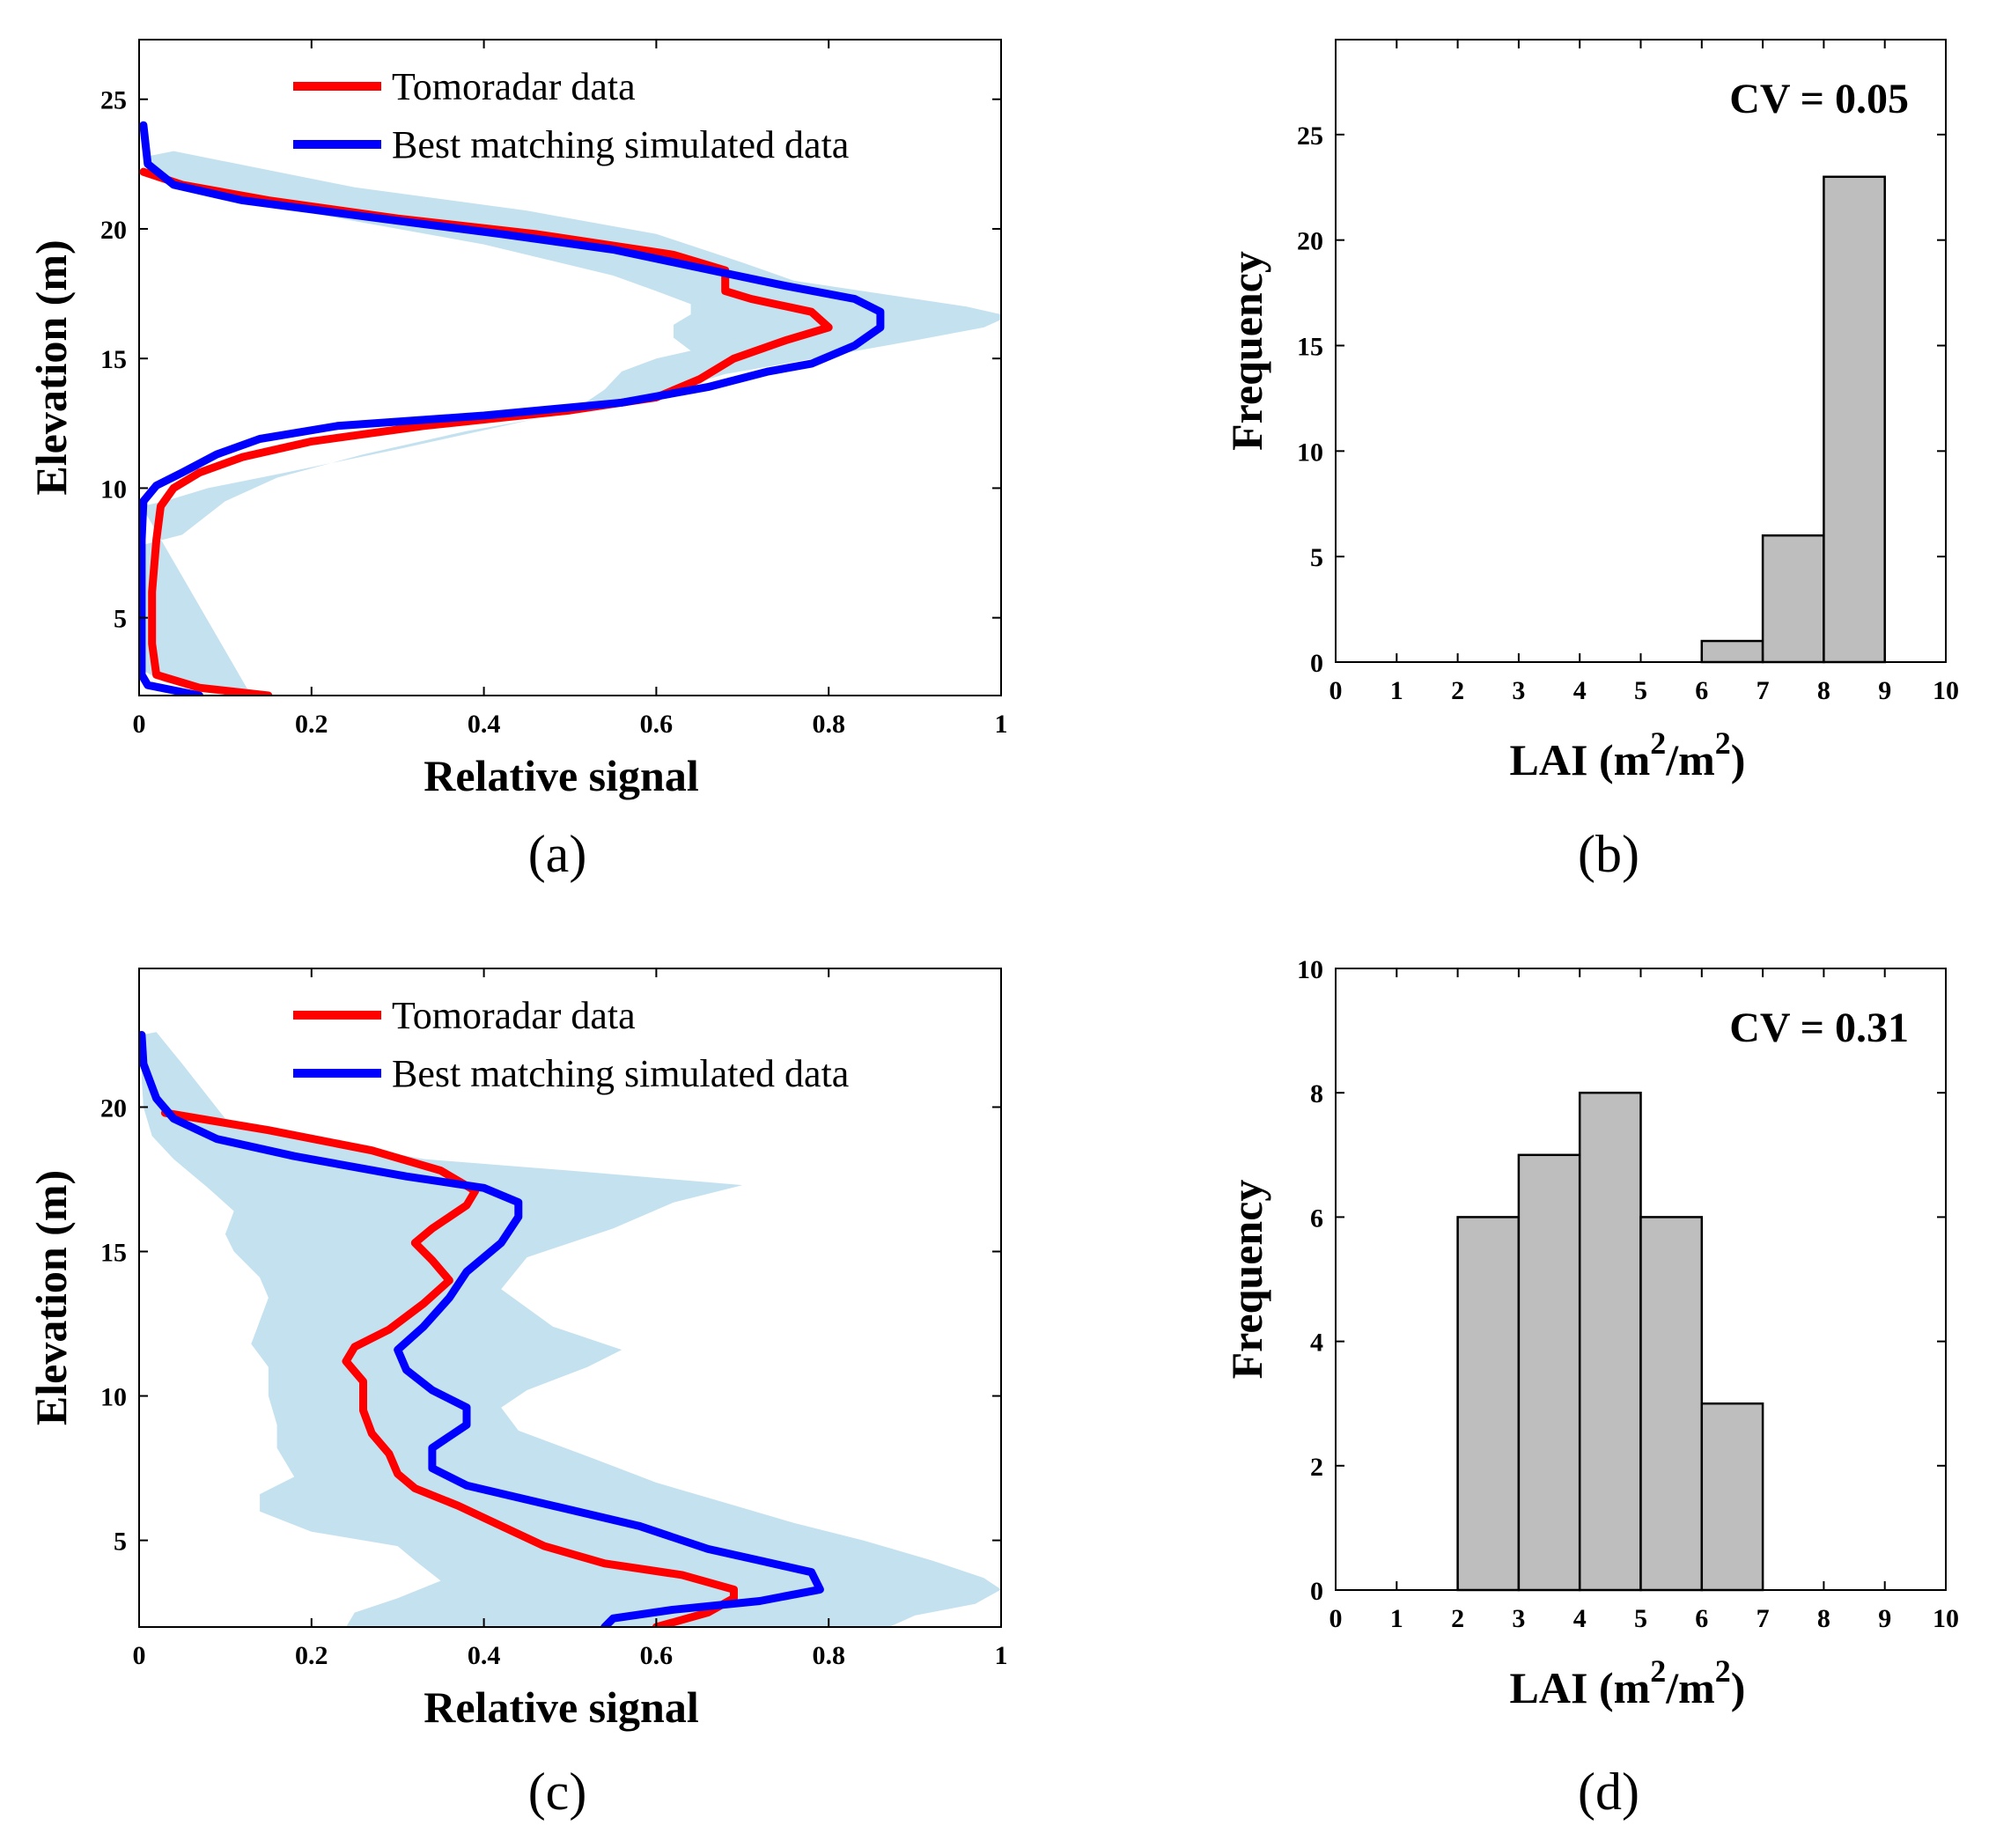 This screenshot has height=1848, width=1996. I want to click on y-tick-label: 6, so click(1316, 1218).